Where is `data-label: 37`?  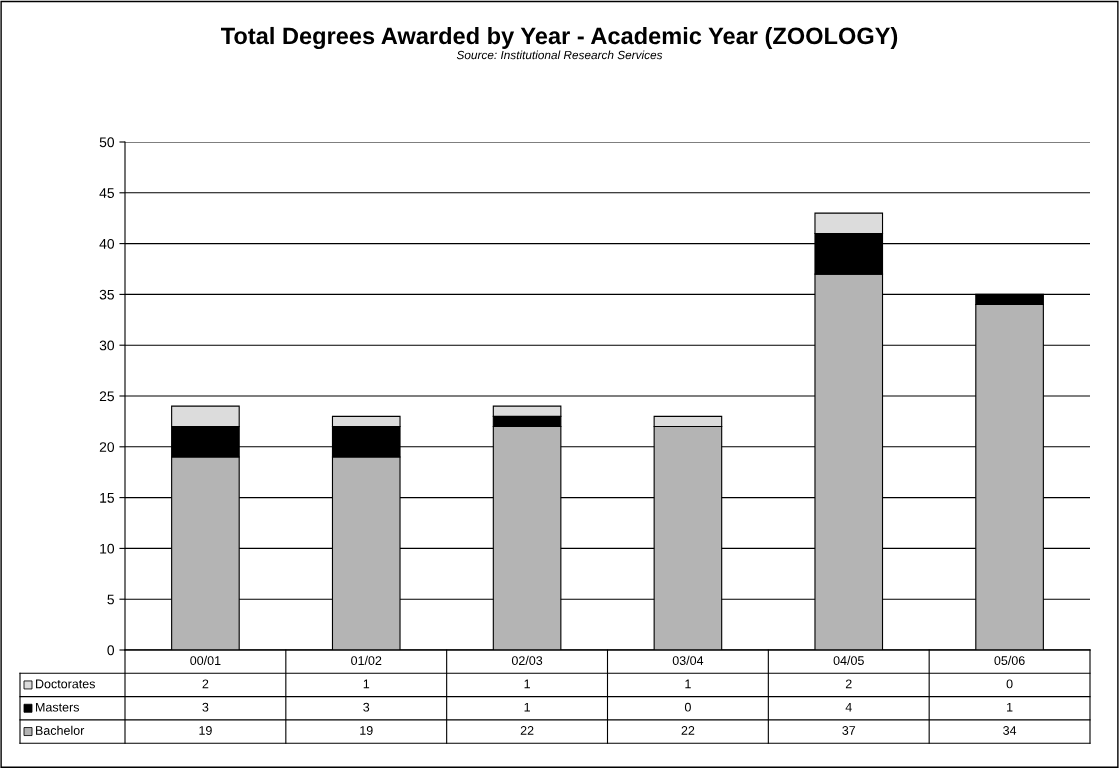
data-label: 37 is located at coordinates (849, 730).